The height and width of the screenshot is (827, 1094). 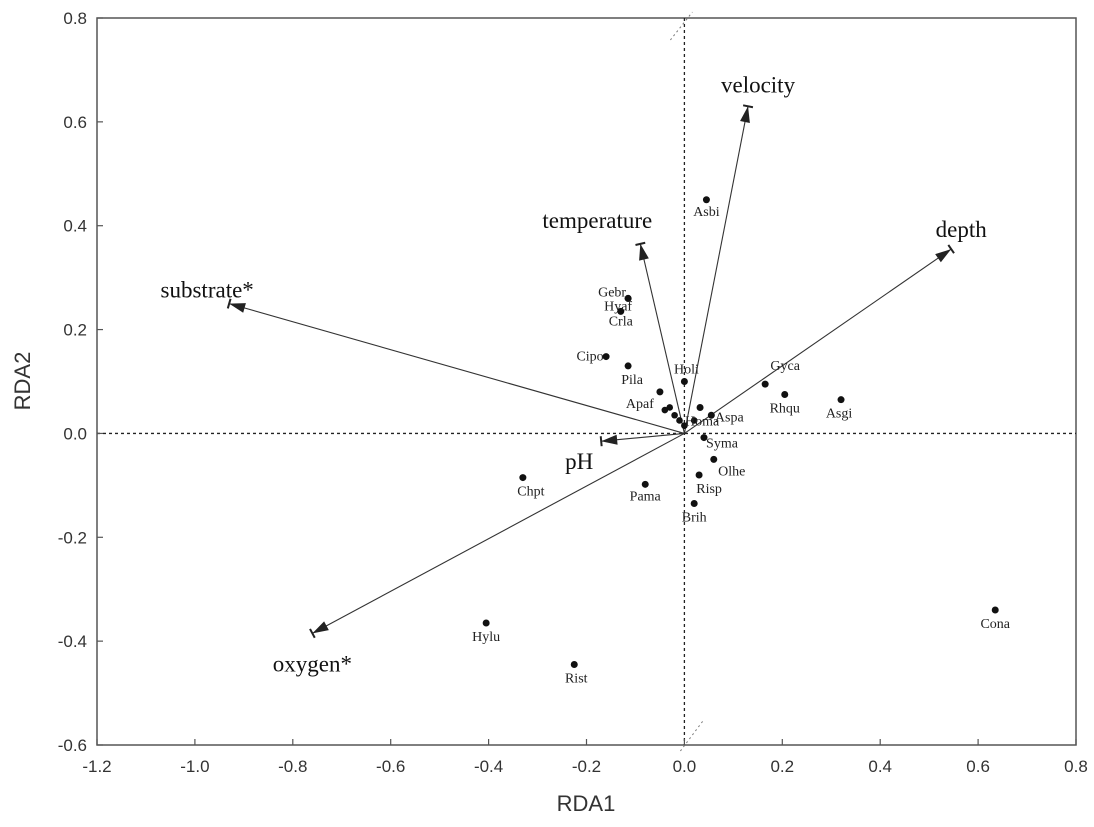 I want to click on species-label-cona: Cona, so click(x=995, y=624).